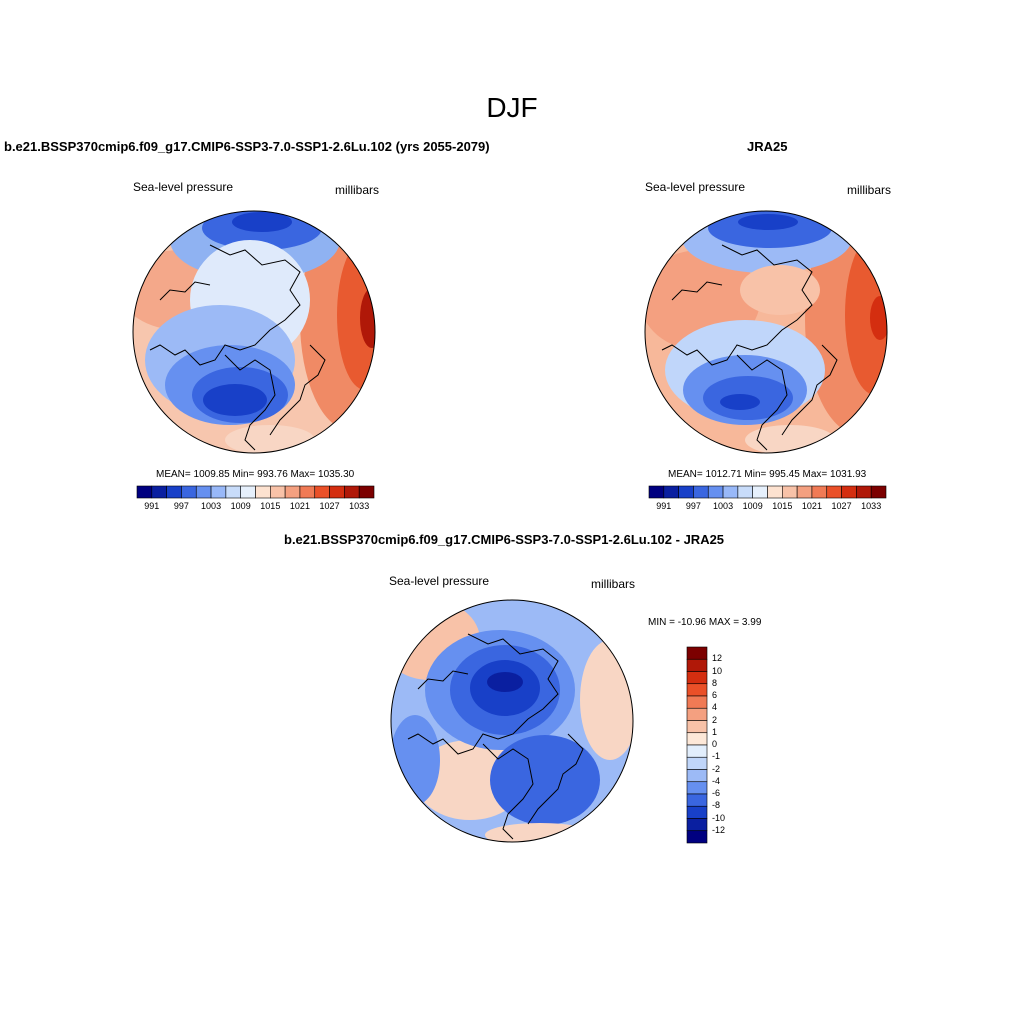  Describe the element at coordinates (716, 768) in the screenshot. I see `colorbar-tick-label: -2` at that location.